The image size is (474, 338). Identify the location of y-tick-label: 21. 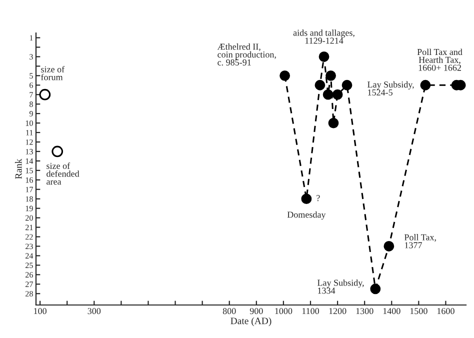
(29, 227).